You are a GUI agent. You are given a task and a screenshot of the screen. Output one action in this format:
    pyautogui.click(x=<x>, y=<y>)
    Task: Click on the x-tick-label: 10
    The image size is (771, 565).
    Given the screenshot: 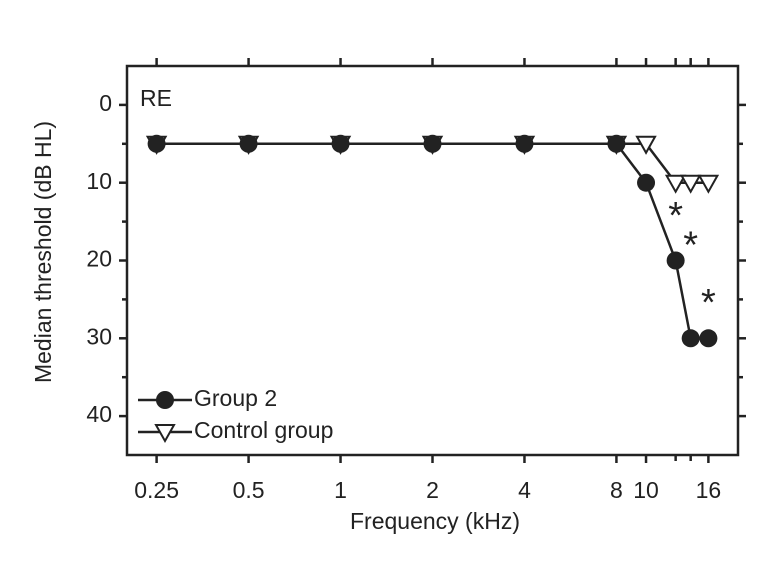 What is the action you would take?
    pyautogui.click(x=646, y=490)
    